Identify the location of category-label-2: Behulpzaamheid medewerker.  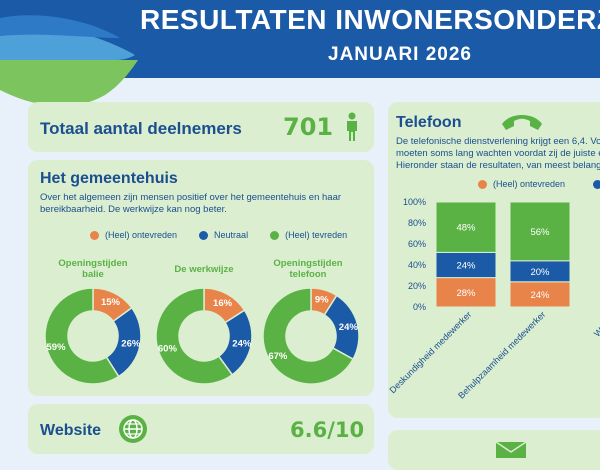
(501, 354).